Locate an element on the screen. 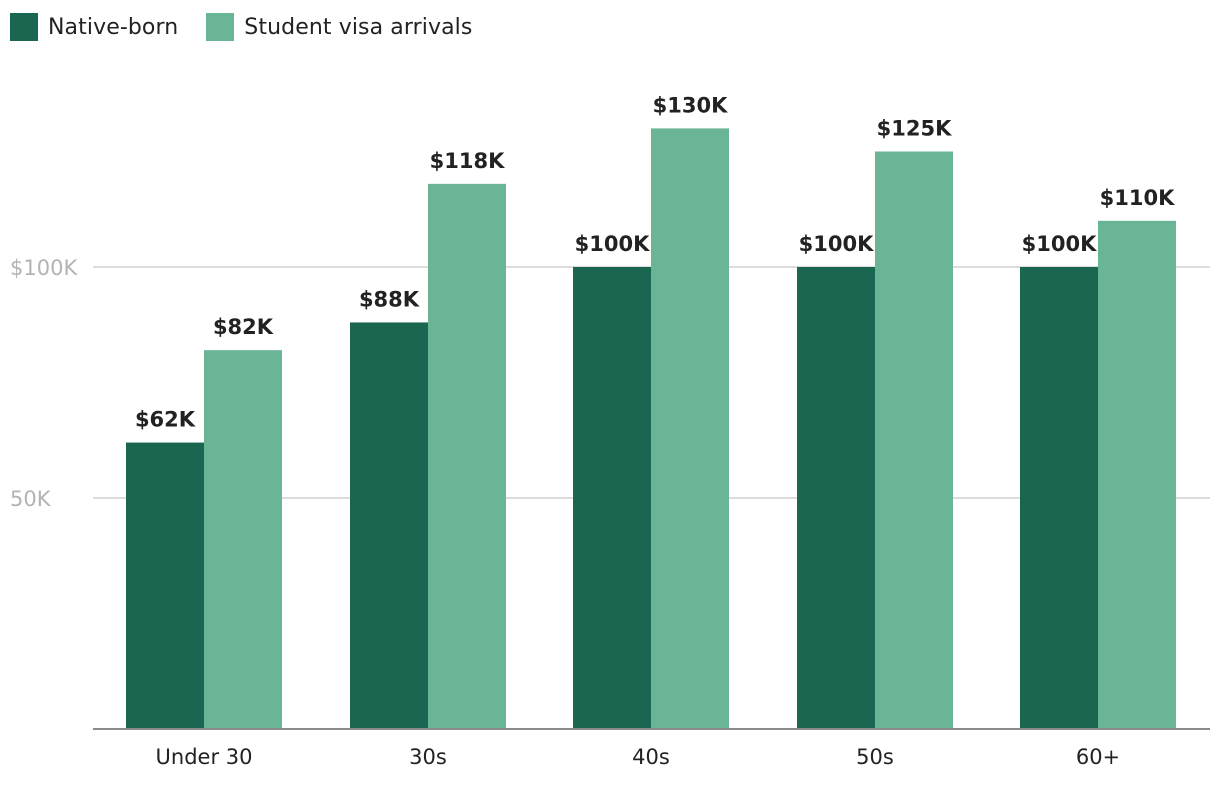  legend-label-native-born: Native-born is located at coordinates (113, 27).